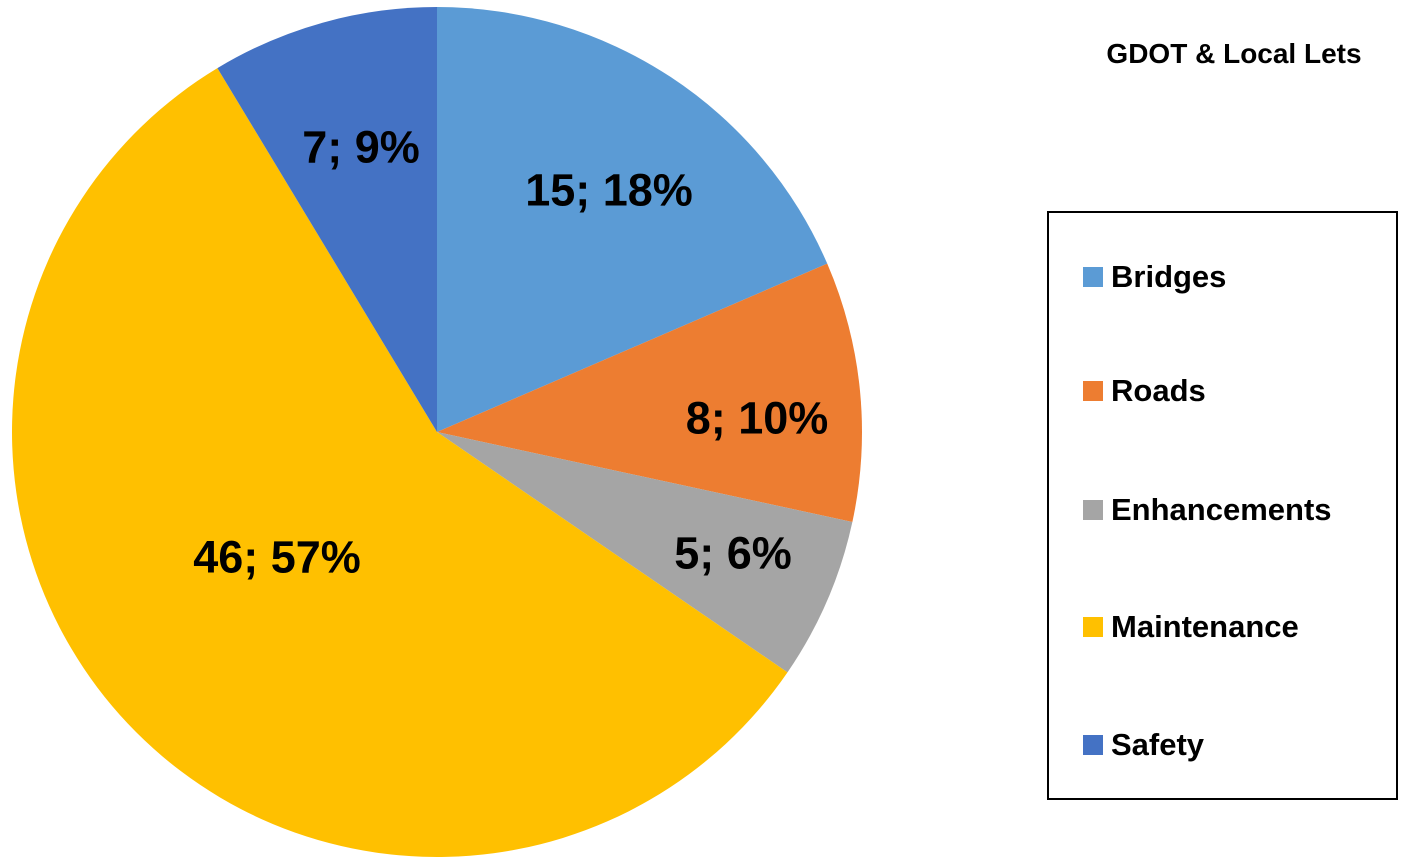  Describe the element at coordinates (1093, 627) in the screenshot. I see `legend-swatch-maintenance` at that location.